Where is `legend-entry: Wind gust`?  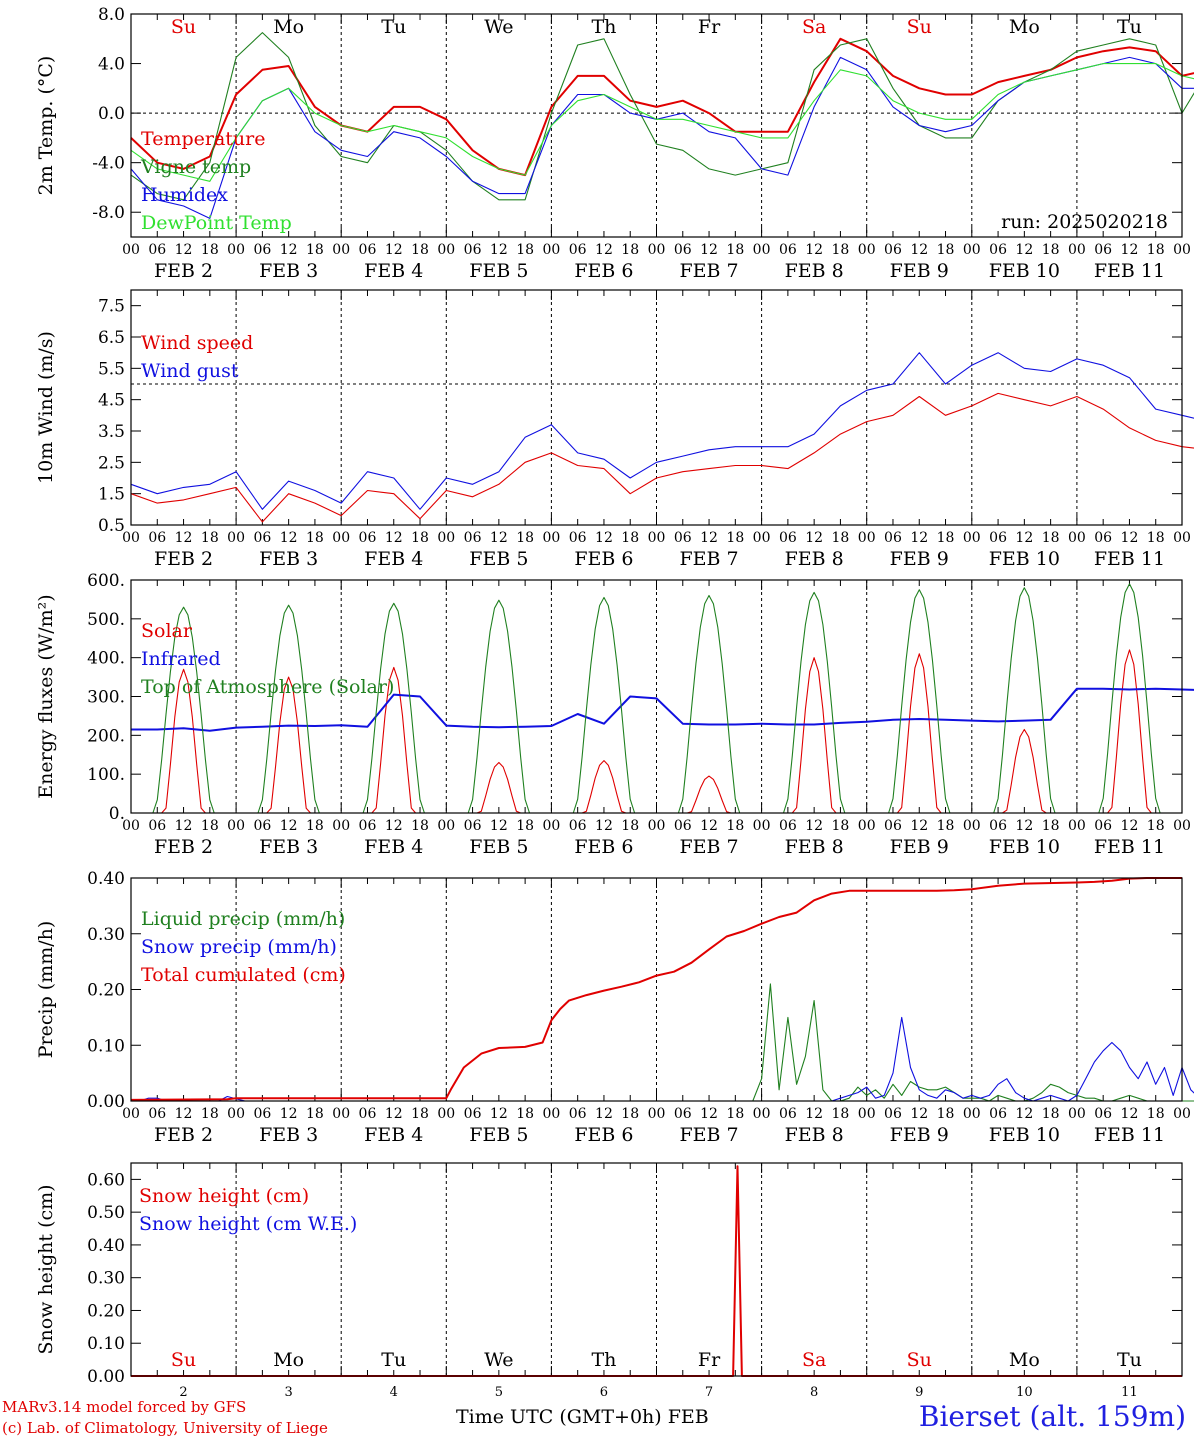 legend-entry: Wind gust is located at coordinates (190, 371).